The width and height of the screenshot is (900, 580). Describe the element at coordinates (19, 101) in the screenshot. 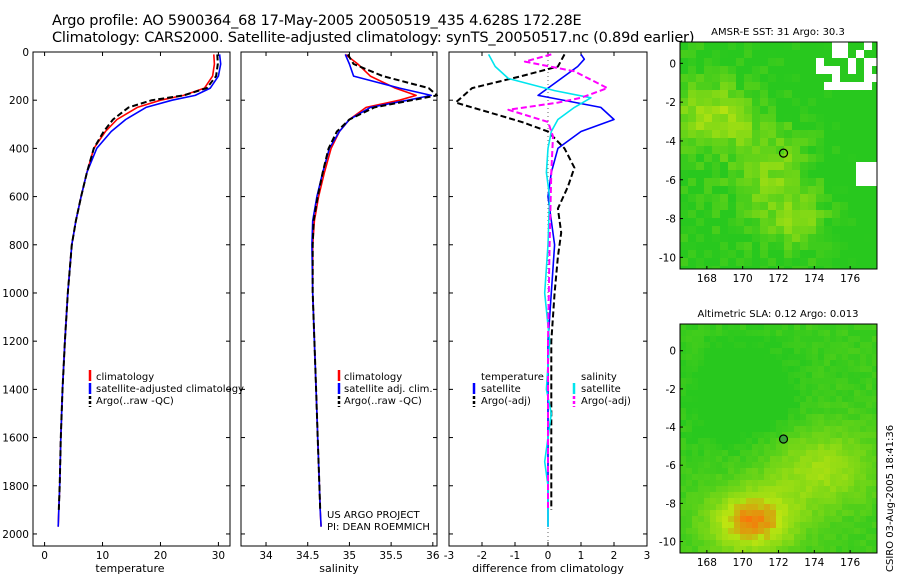

I see `y-tick-label: 200` at that location.